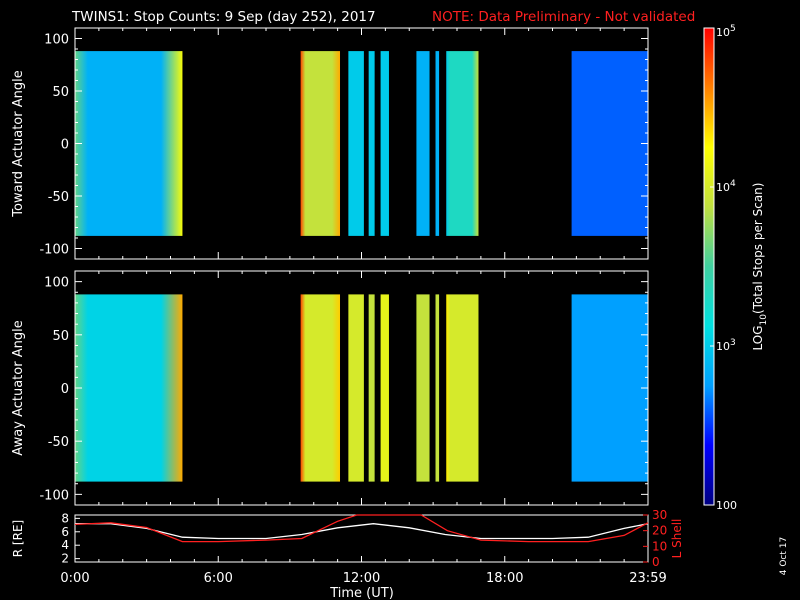  I want to click on x-tick-label: 23:59, so click(647, 578).